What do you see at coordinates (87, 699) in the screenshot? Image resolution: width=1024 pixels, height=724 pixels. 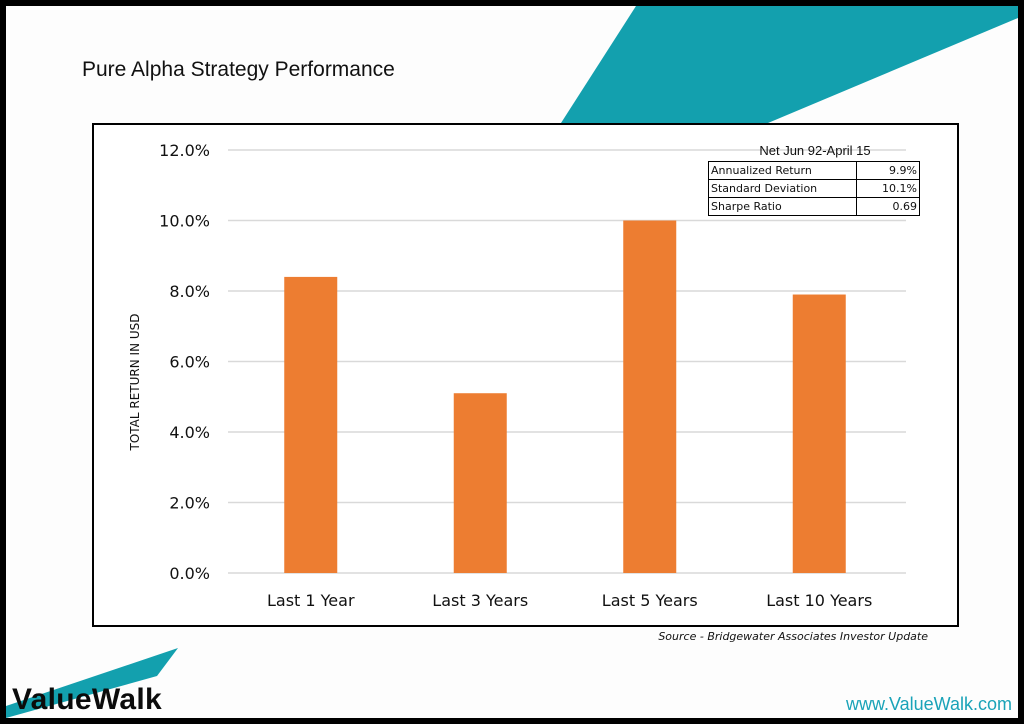 I see `brand-logo-text: ValueWalk` at bounding box center [87, 699].